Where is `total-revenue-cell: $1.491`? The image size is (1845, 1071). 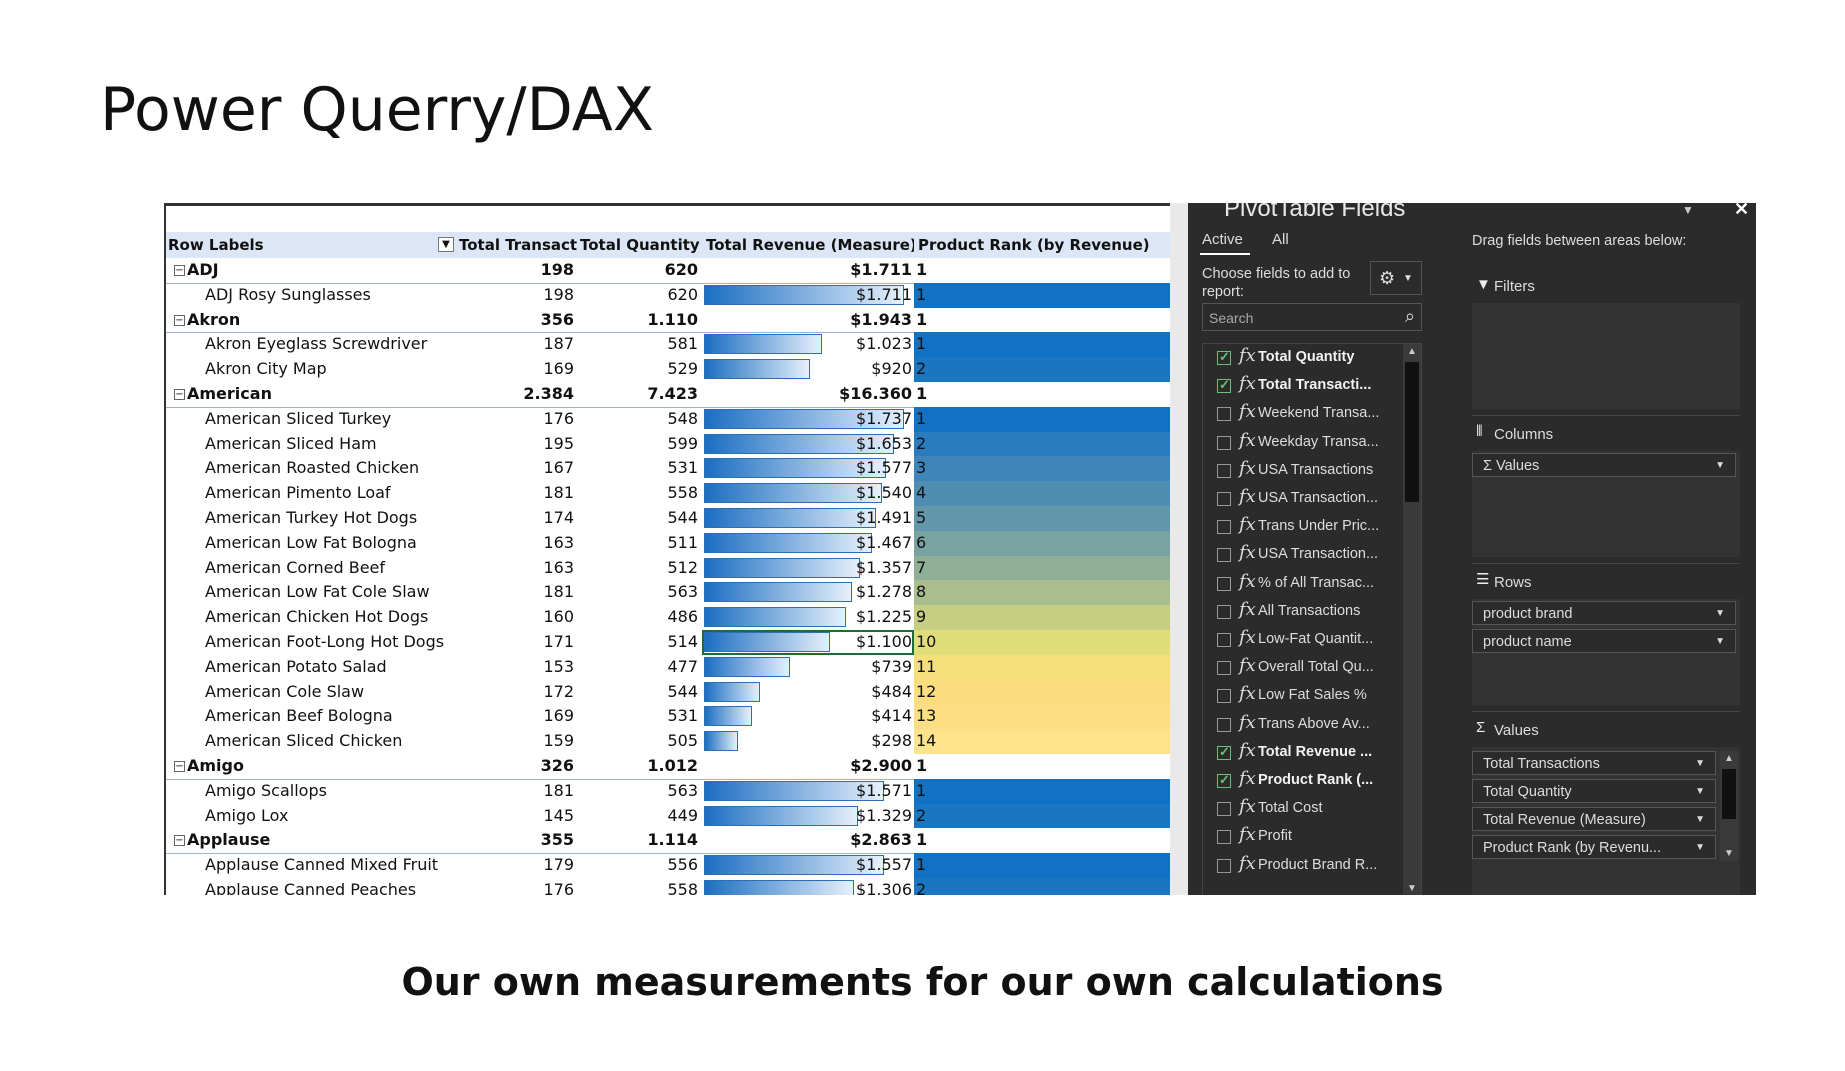
total-revenue-cell: $1.491 is located at coordinates (808, 518).